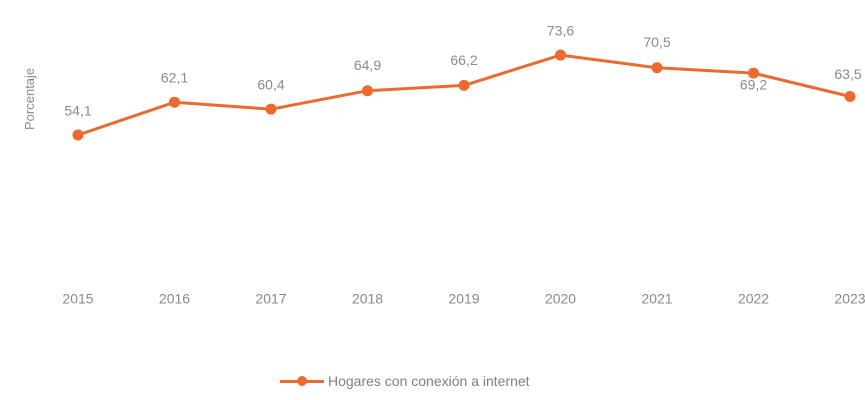 The width and height of the screenshot is (865, 400). Describe the element at coordinates (77, 110) in the screenshot. I see `data-label-2015: 54,1` at that location.